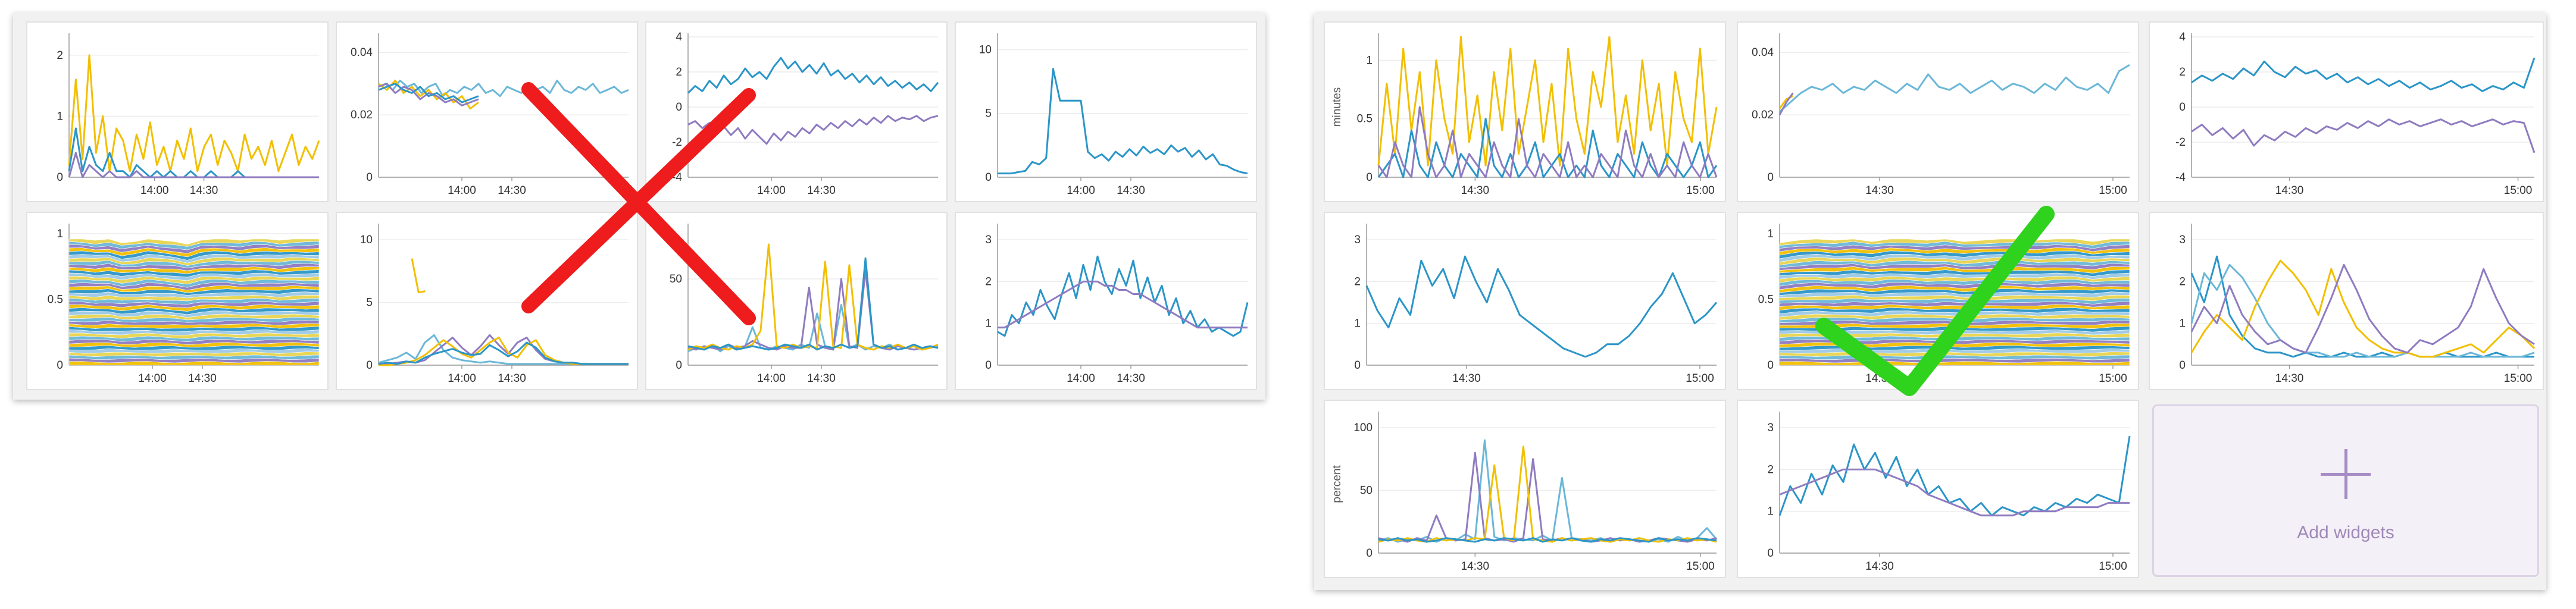  What do you see at coordinates (679, 37) in the screenshot?
I see `y-tick-label: 4` at bounding box center [679, 37].